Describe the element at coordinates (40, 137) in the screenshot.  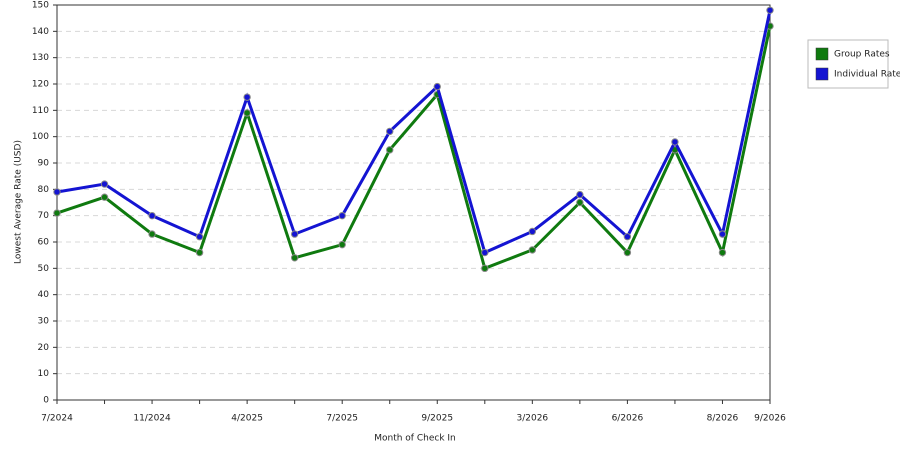
I see `y-tick-label: 100` at that location.